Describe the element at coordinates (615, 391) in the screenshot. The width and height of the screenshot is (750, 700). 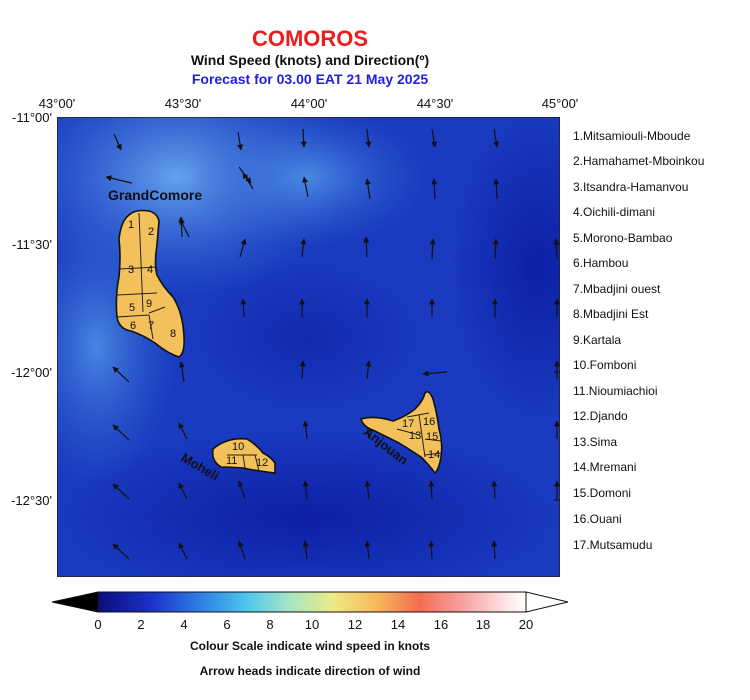
I see `legend-item: 11.Nioumiachioi` at that location.